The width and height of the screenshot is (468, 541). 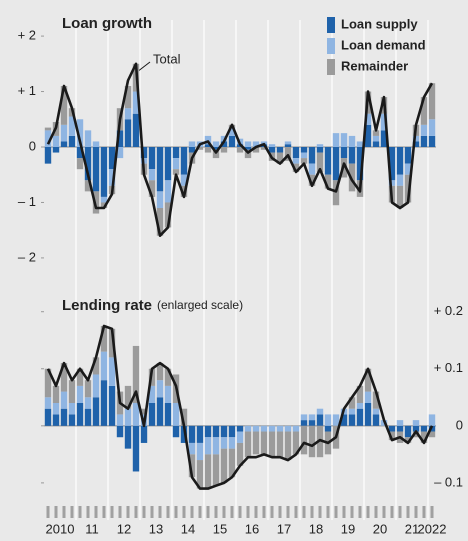 I want to click on x-tick-label: 15, so click(x=220, y=528).